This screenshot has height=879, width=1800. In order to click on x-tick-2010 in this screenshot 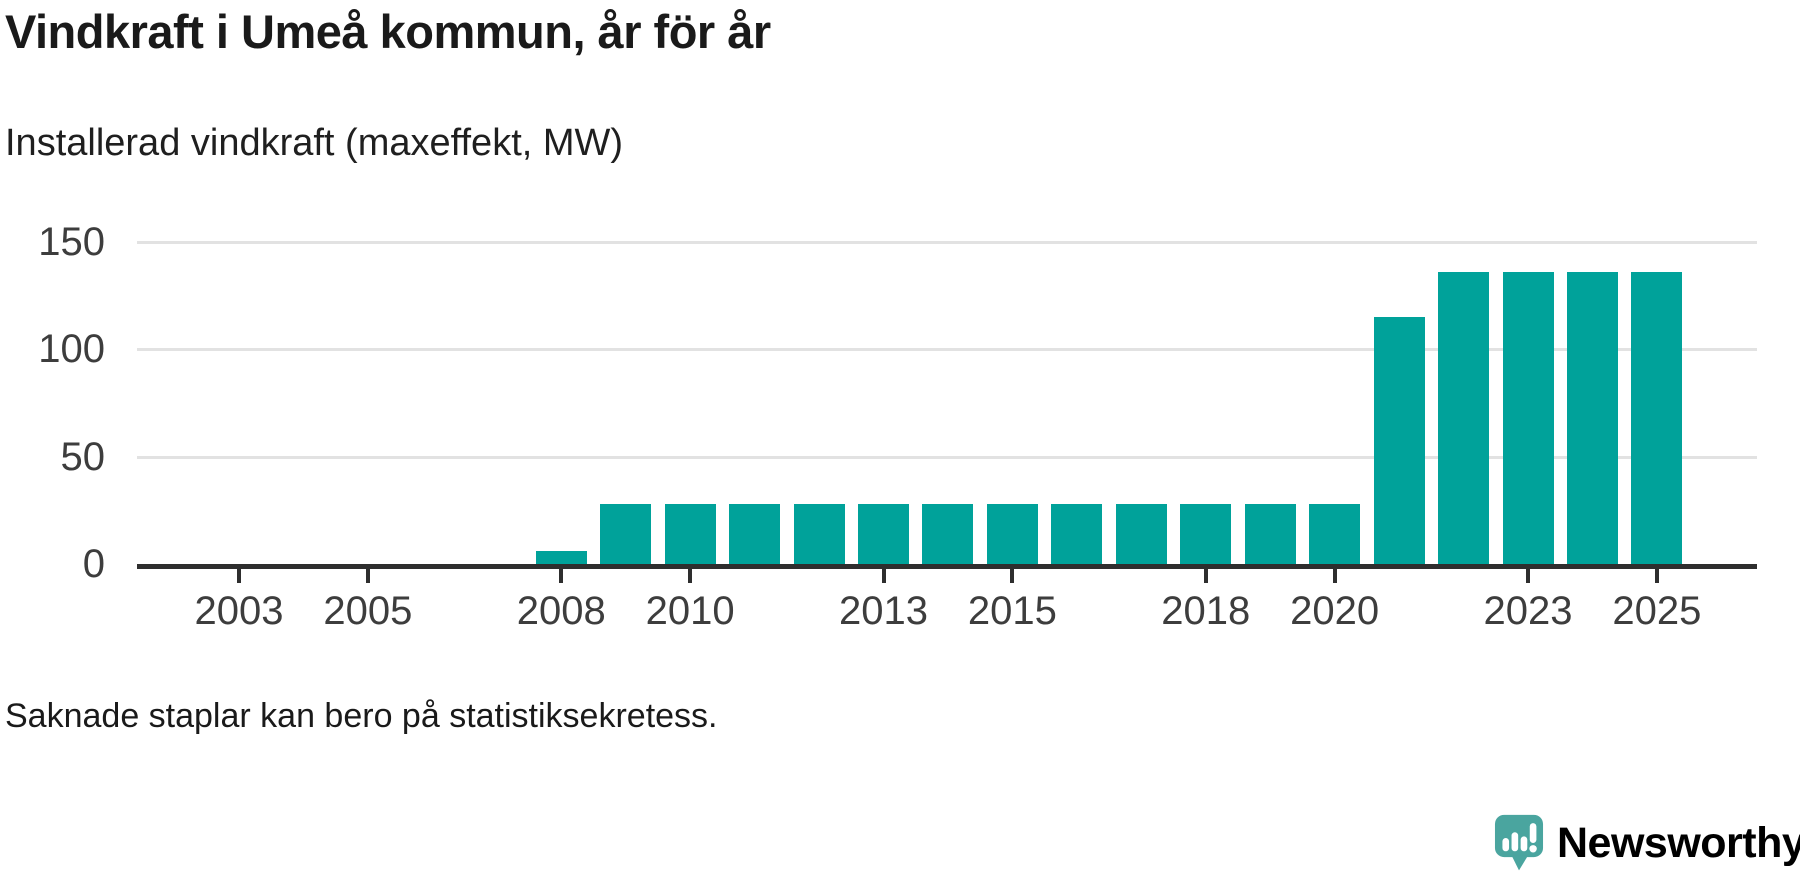, I will do `click(690, 576)`.